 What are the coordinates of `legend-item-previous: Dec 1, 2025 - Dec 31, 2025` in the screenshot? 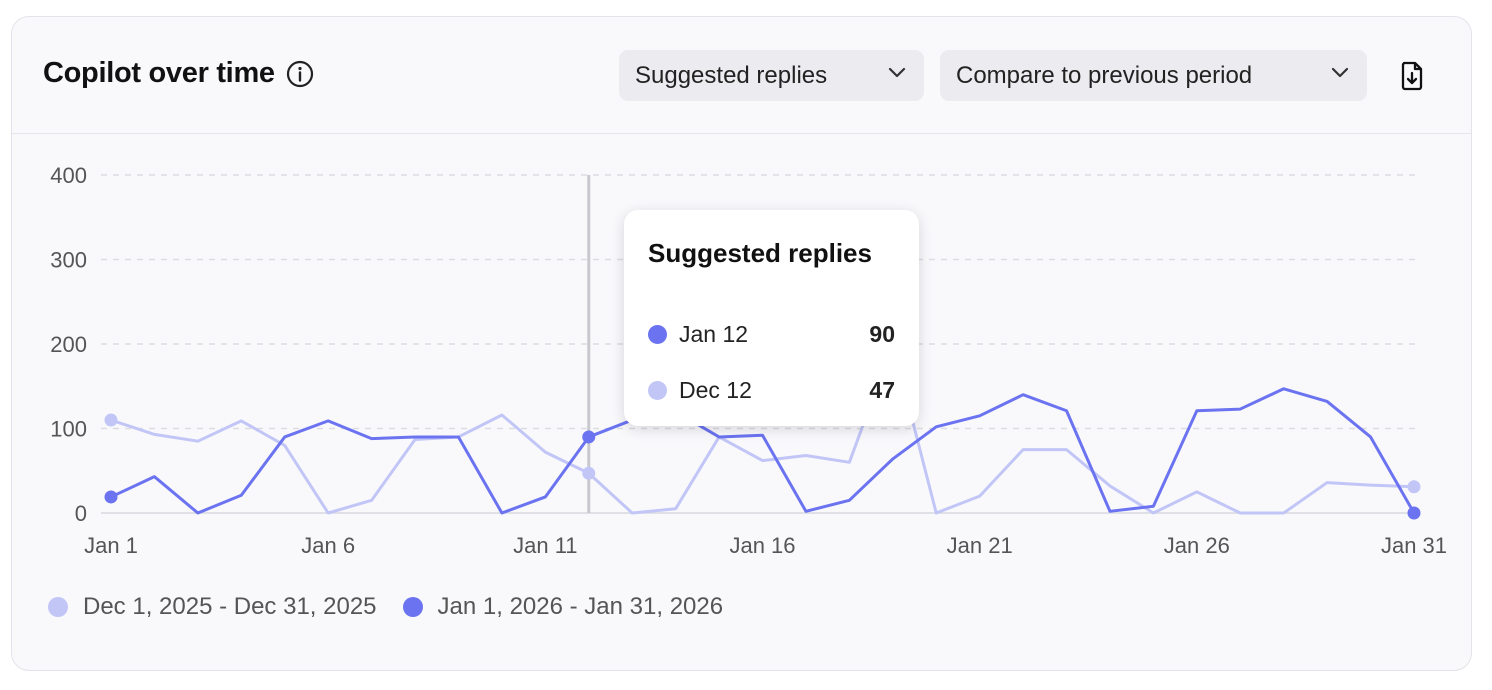 It's located at (212, 607).